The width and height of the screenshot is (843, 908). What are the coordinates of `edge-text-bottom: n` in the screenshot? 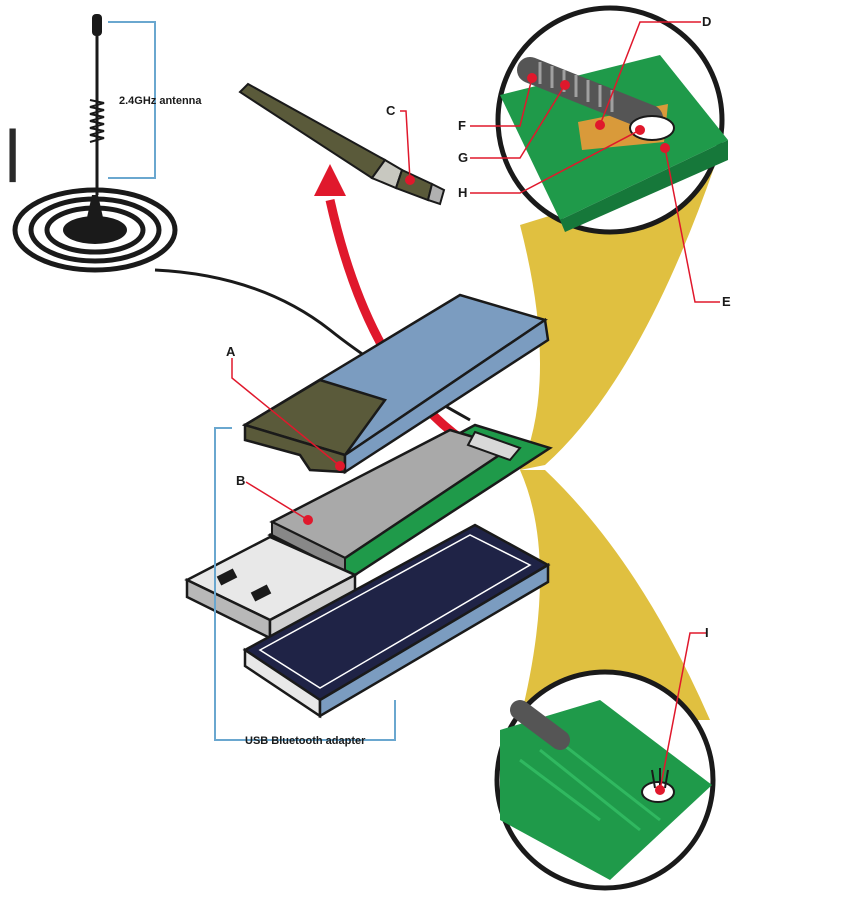 It's located at (2, 756).